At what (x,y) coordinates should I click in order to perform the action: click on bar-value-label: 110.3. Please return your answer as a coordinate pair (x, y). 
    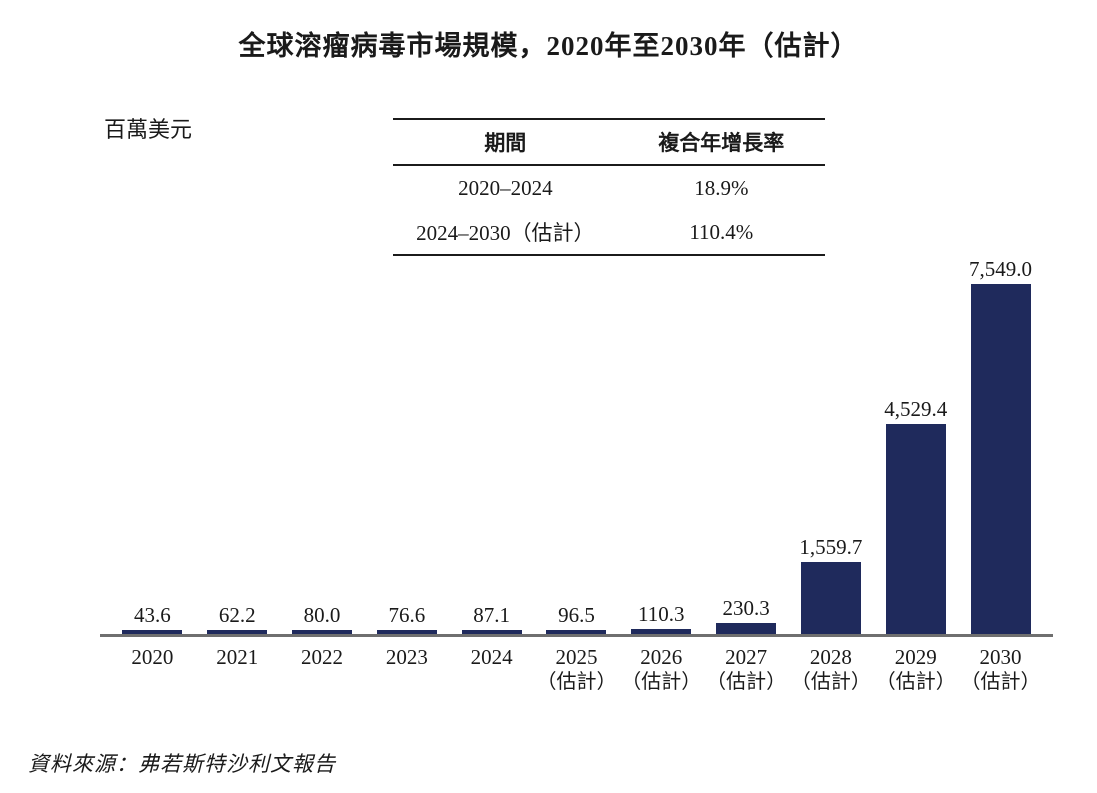
    Looking at the image, I should click on (661, 614).